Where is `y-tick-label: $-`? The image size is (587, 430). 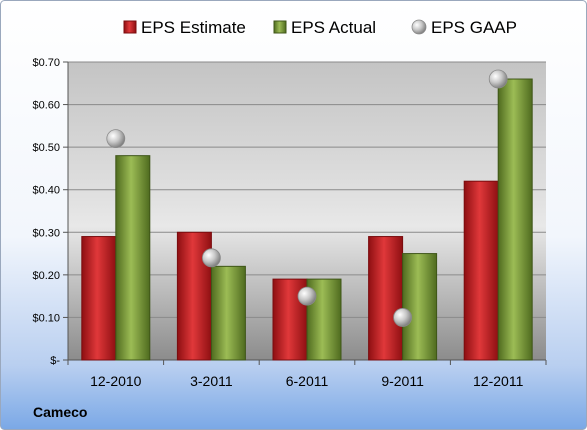
y-tick-label: $- is located at coordinates (55, 361).